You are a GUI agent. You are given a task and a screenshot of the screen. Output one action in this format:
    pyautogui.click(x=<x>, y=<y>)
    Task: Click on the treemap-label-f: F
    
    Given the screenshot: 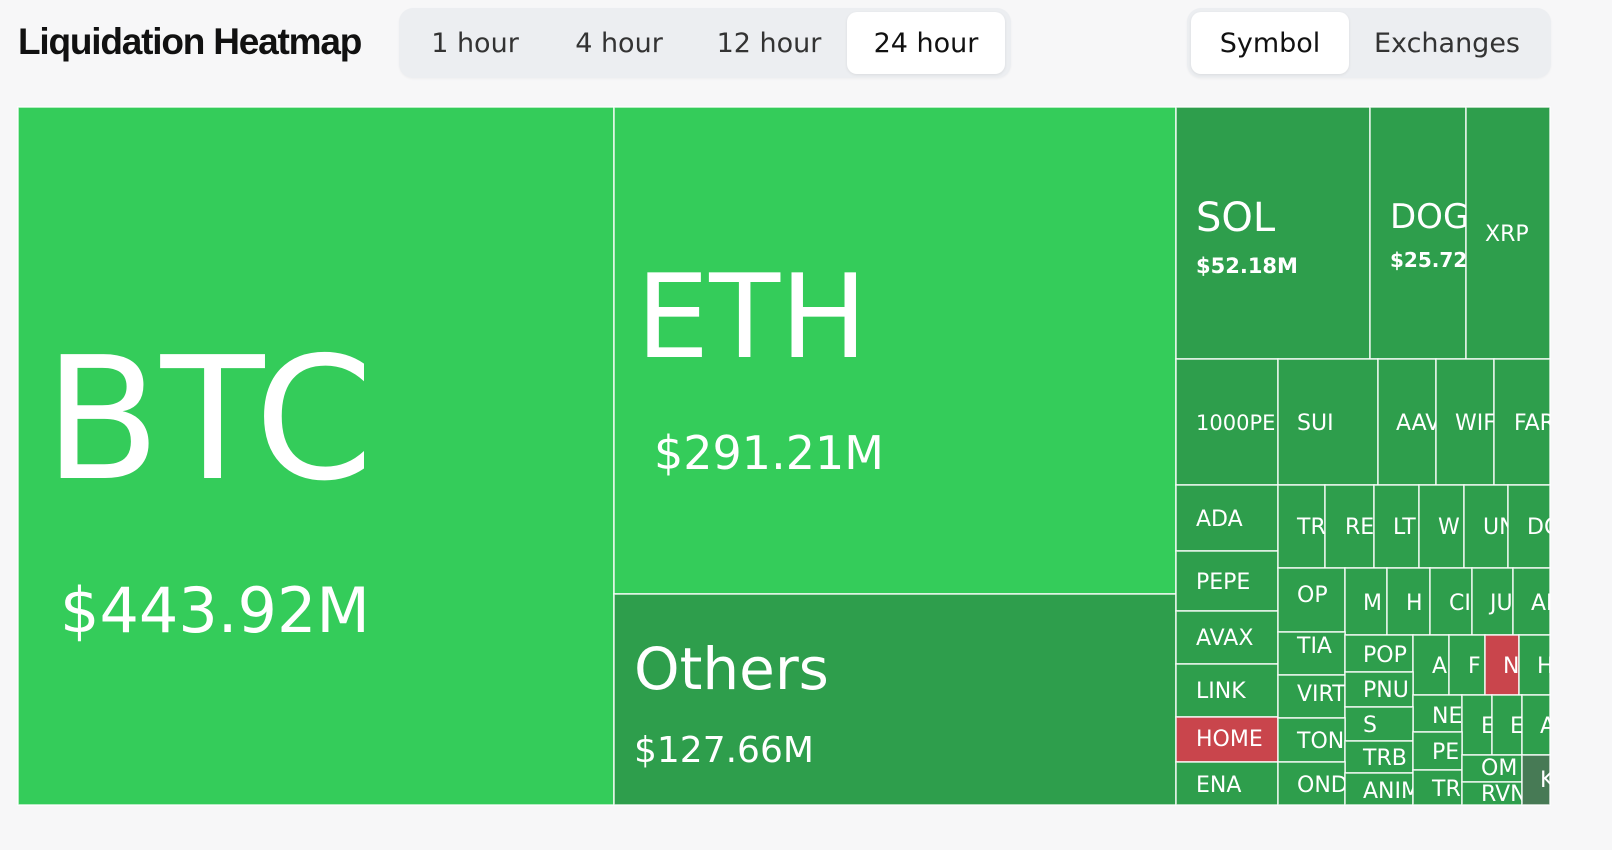 What is the action you would take?
    pyautogui.click(x=1474, y=666)
    